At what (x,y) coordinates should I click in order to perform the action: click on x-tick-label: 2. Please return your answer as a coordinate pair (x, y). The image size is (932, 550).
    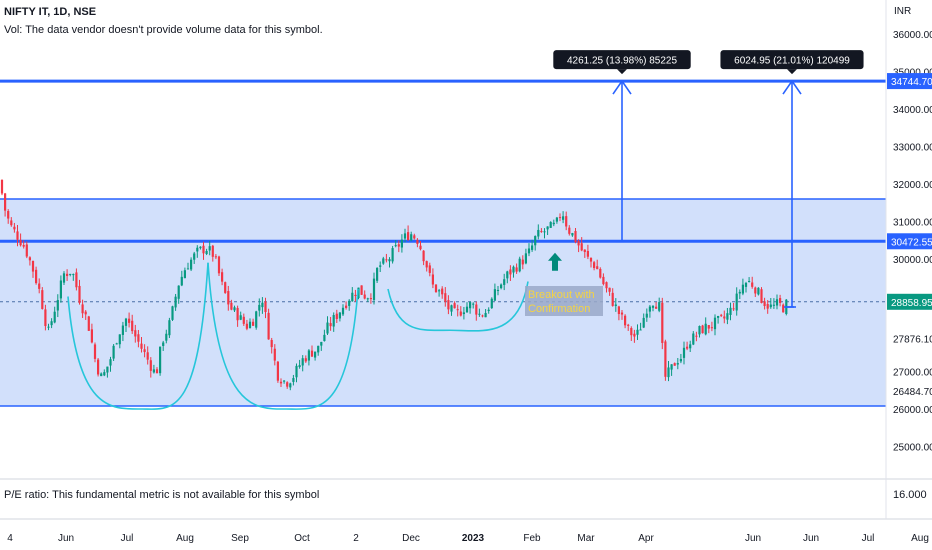
    Looking at the image, I should click on (356, 538).